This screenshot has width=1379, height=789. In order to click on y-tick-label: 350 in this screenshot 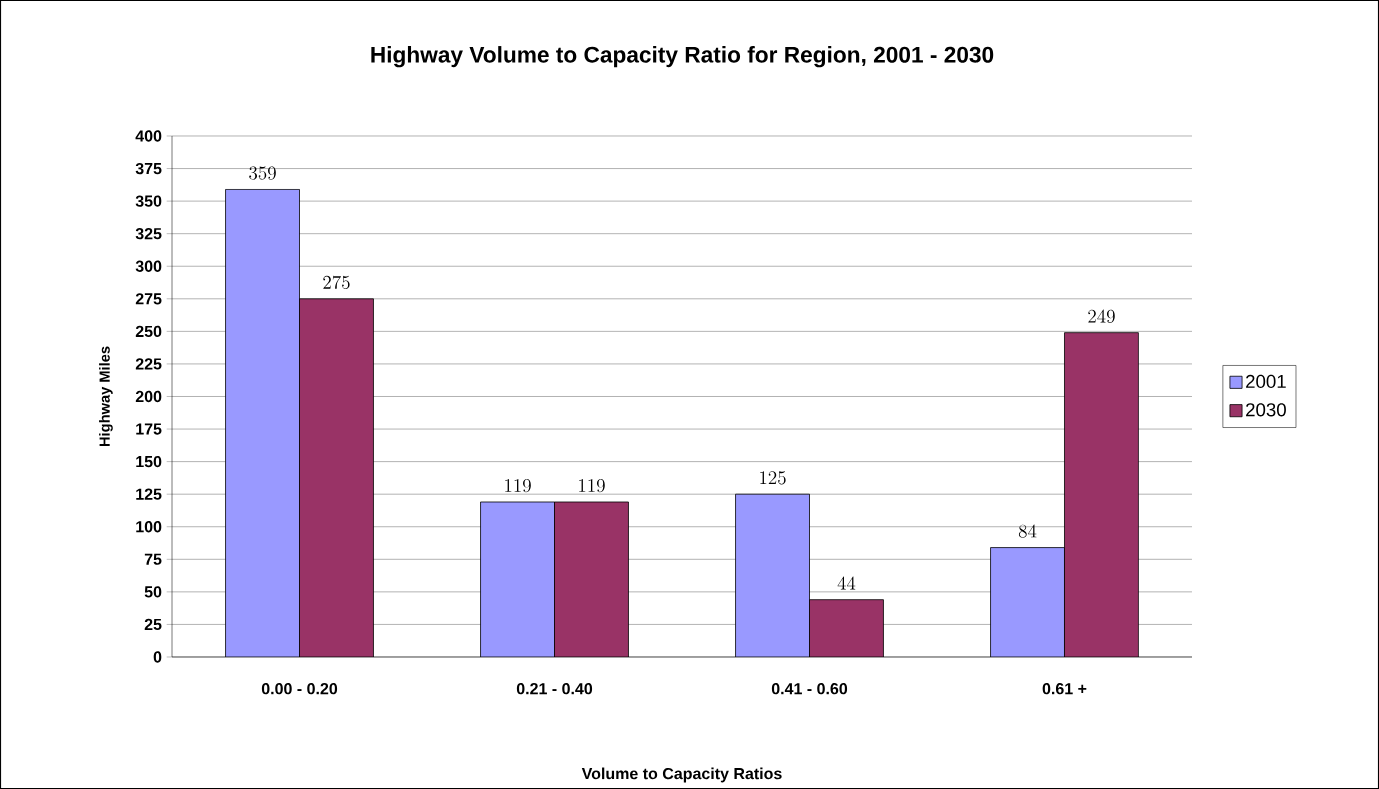, I will do `click(148, 201)`.